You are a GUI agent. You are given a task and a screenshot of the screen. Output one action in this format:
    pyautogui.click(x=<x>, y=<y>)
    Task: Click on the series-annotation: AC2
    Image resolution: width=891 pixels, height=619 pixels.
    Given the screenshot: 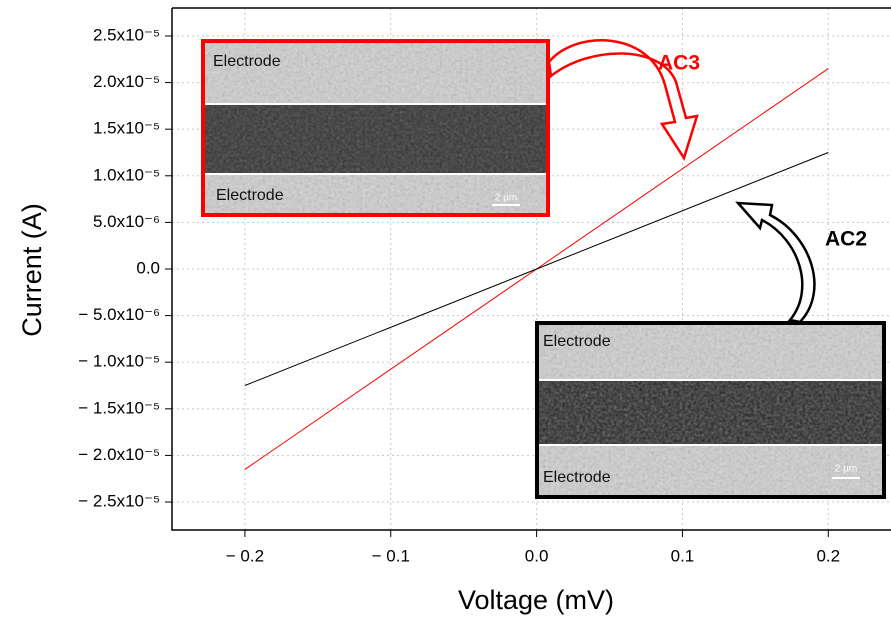 What is the action you would take?
    pyautogui.click(x=846, y=239)
    